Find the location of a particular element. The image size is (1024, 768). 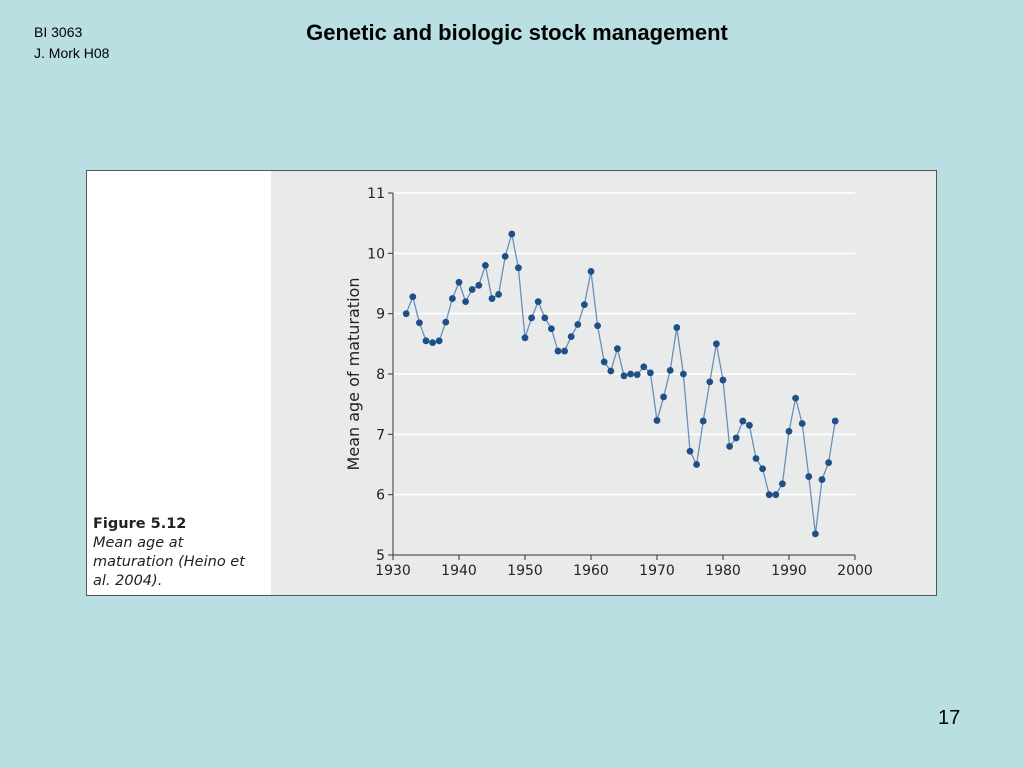

slide-title: Genetic and biologic stock management is located at coordinates (517, 32).